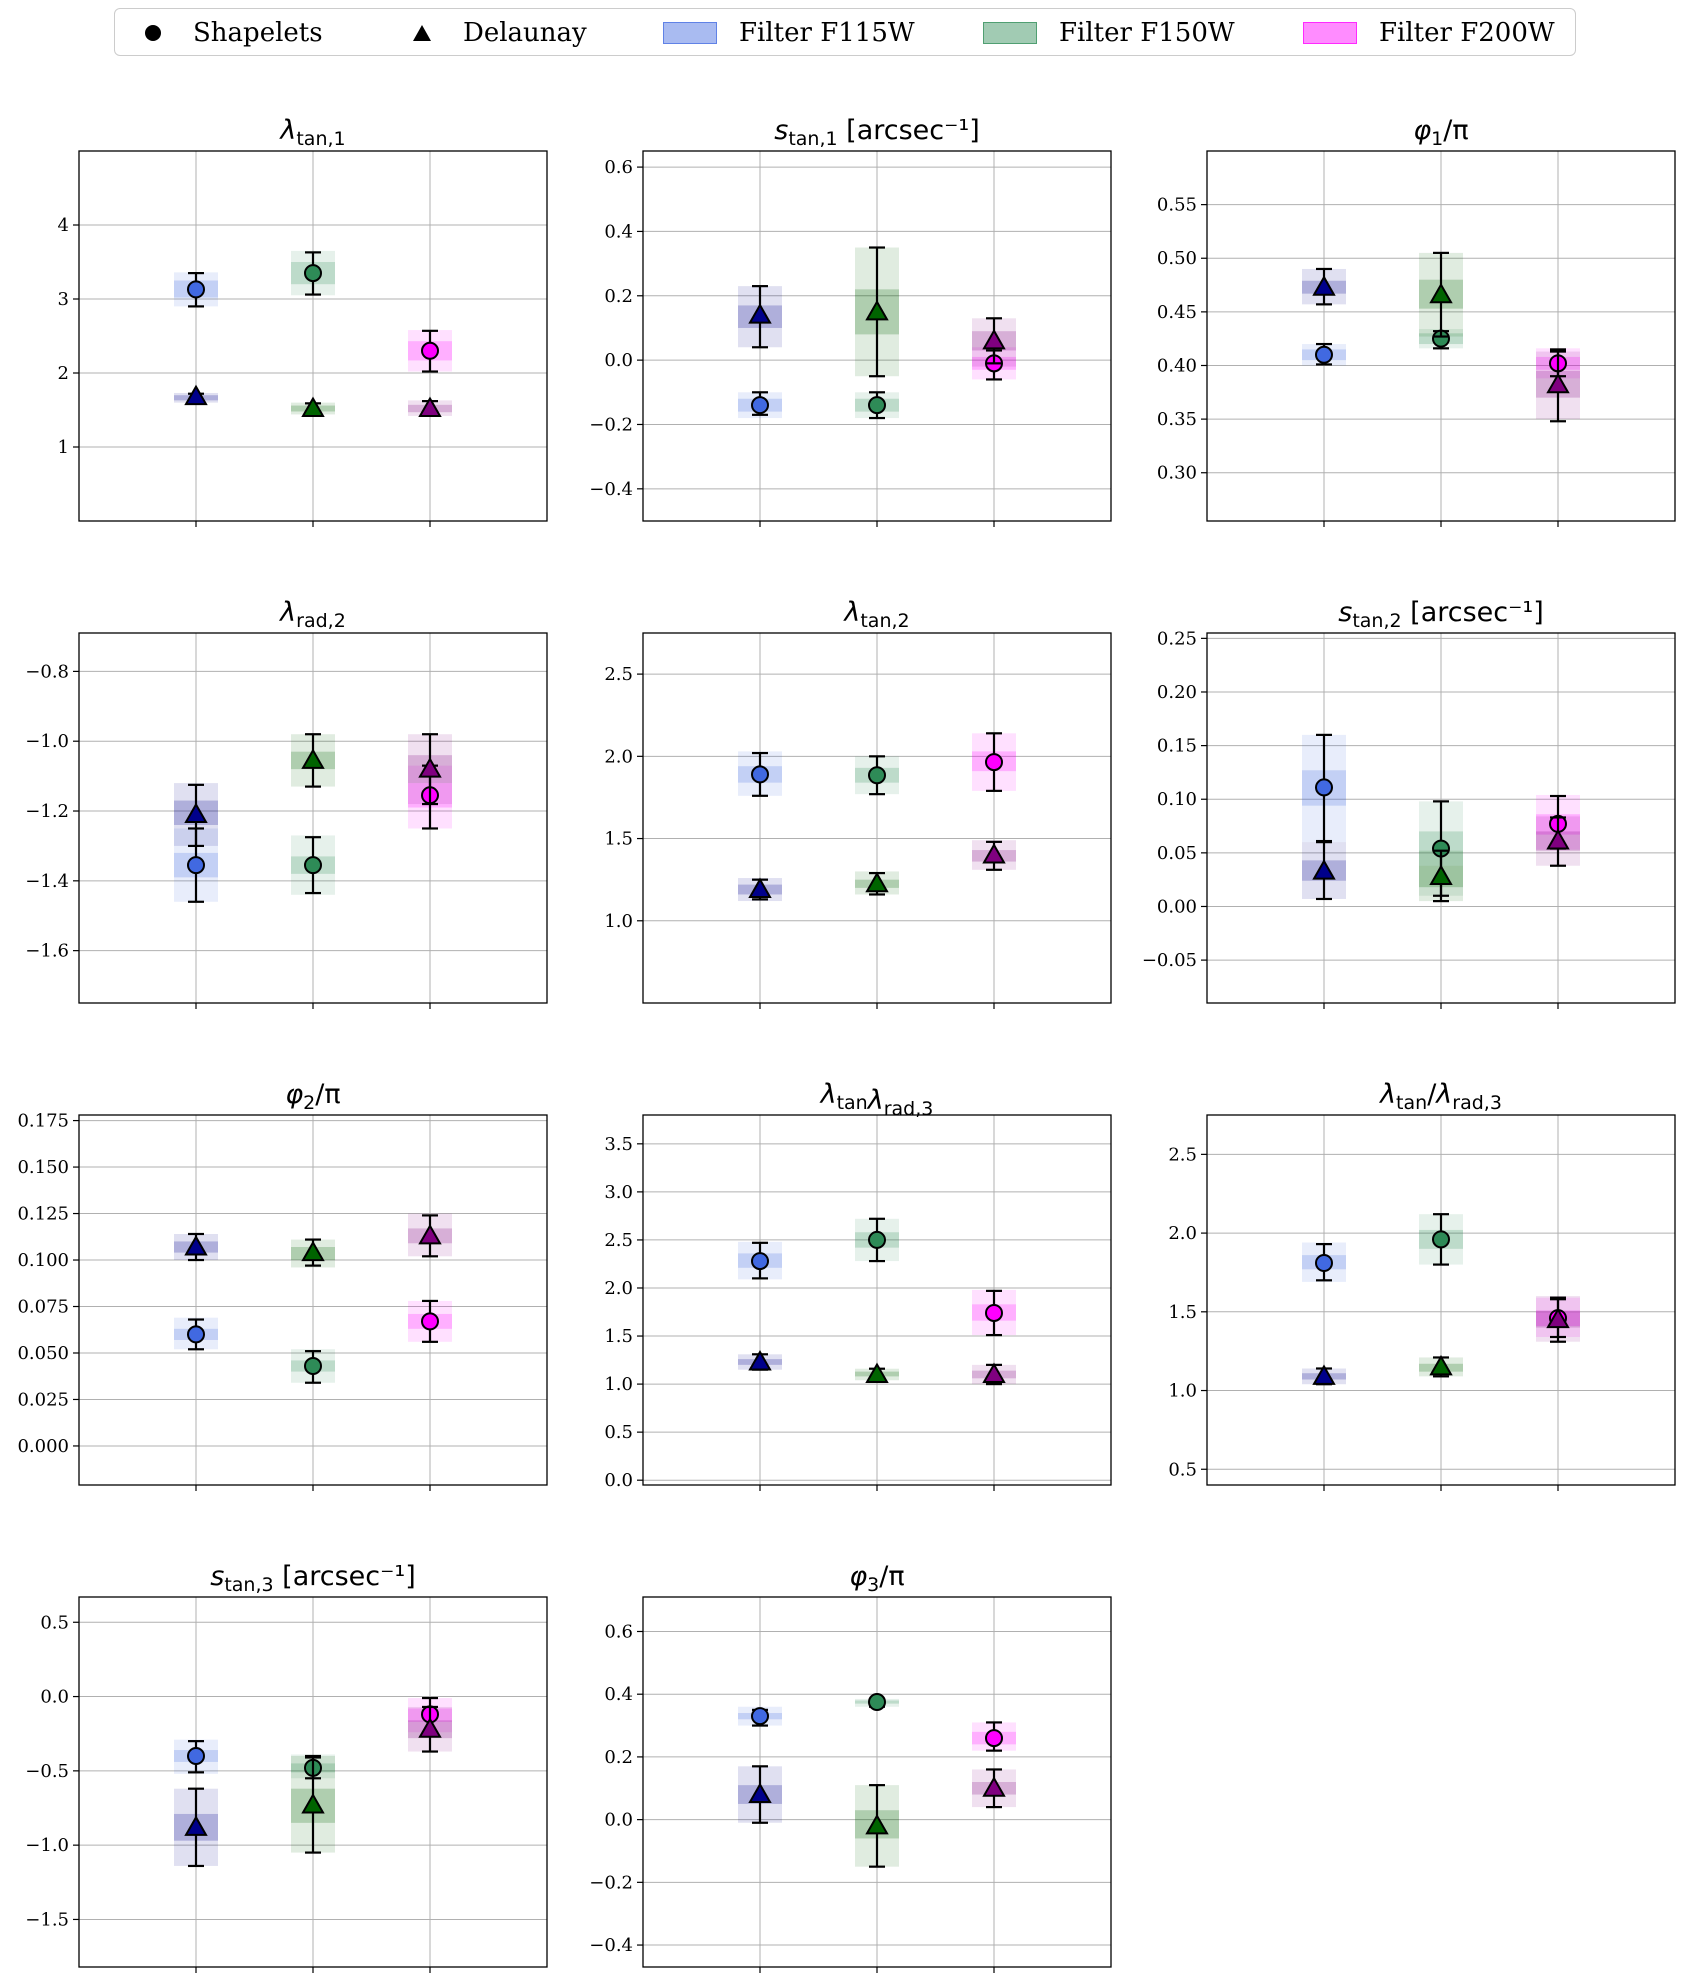 The image size is (1684, 1978). Describe the element at coordinates (63, 225) in the screenshot. I see `y-tick-label: 4` at that location.